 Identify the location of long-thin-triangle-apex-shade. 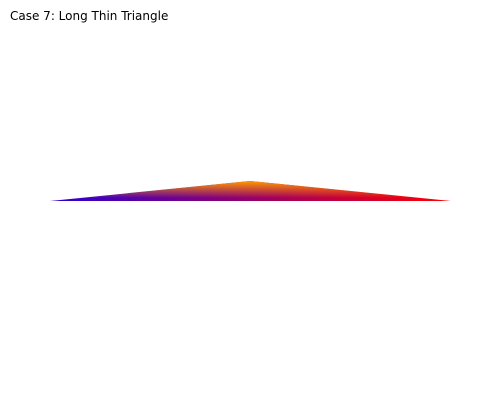
(250, 191).